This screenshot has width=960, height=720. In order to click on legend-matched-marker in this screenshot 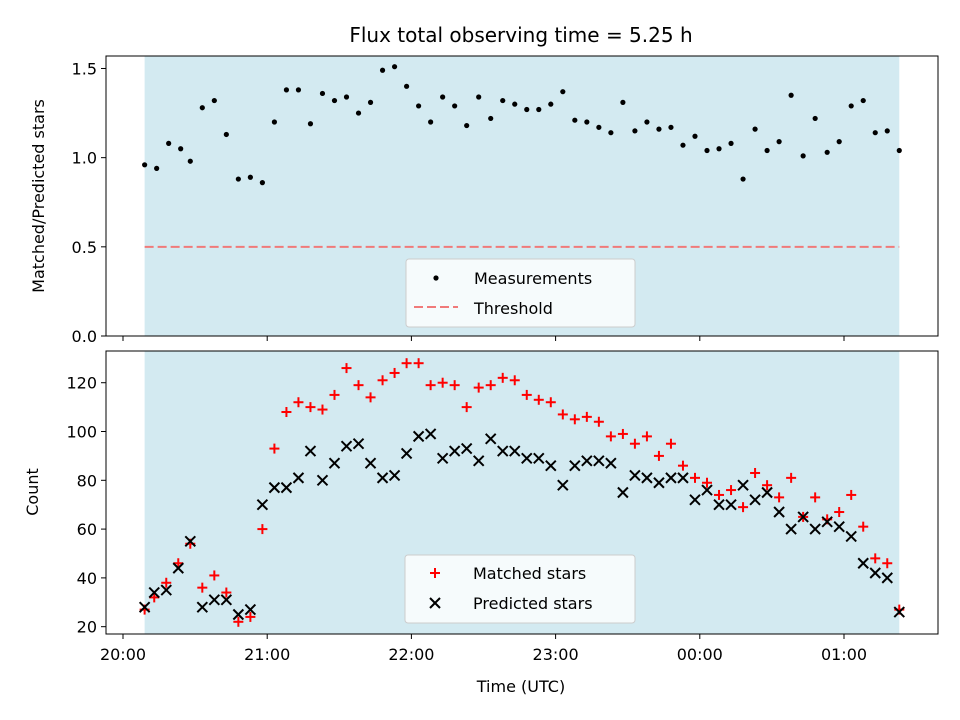, I will do `click(435, 573)`.